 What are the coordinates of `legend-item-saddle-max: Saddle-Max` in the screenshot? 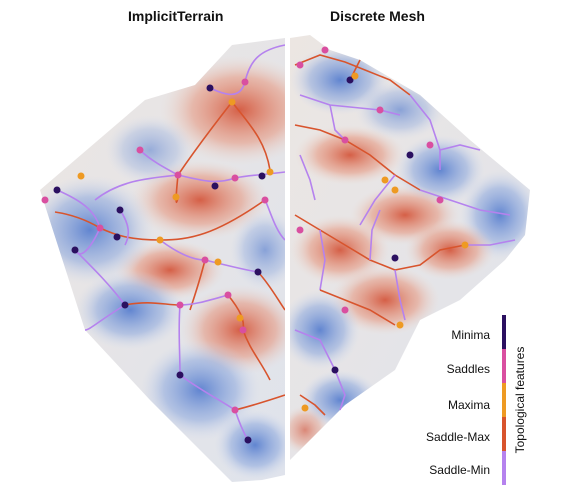 It's located at (445, 437).